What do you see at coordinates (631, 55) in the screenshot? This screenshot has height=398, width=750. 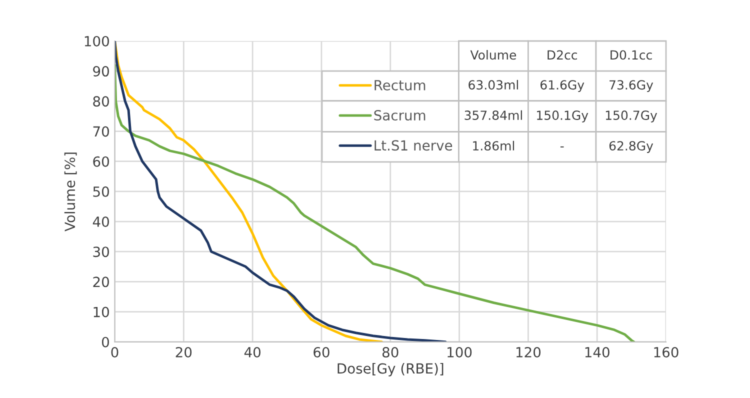 I see `annotation: D0.1cc` at bounding box center [631, 55].